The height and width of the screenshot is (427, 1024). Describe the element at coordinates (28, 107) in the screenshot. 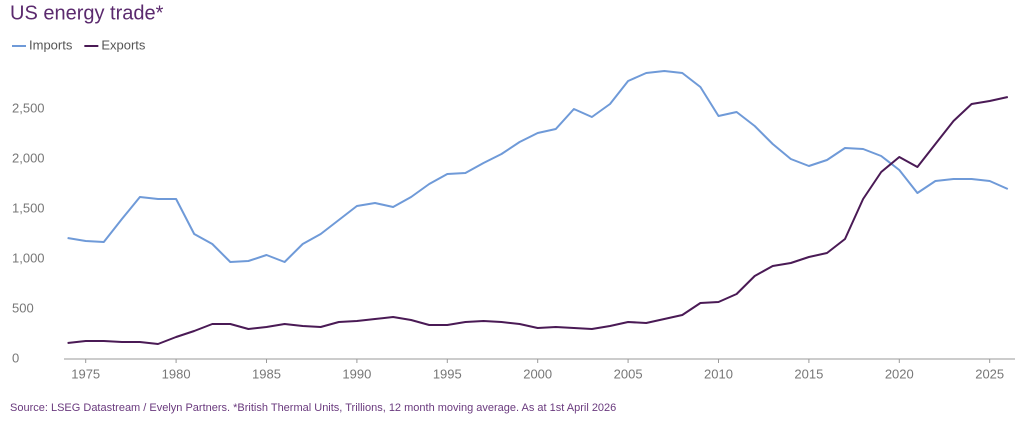

I see `y-tick-label: 2,500` at that location.